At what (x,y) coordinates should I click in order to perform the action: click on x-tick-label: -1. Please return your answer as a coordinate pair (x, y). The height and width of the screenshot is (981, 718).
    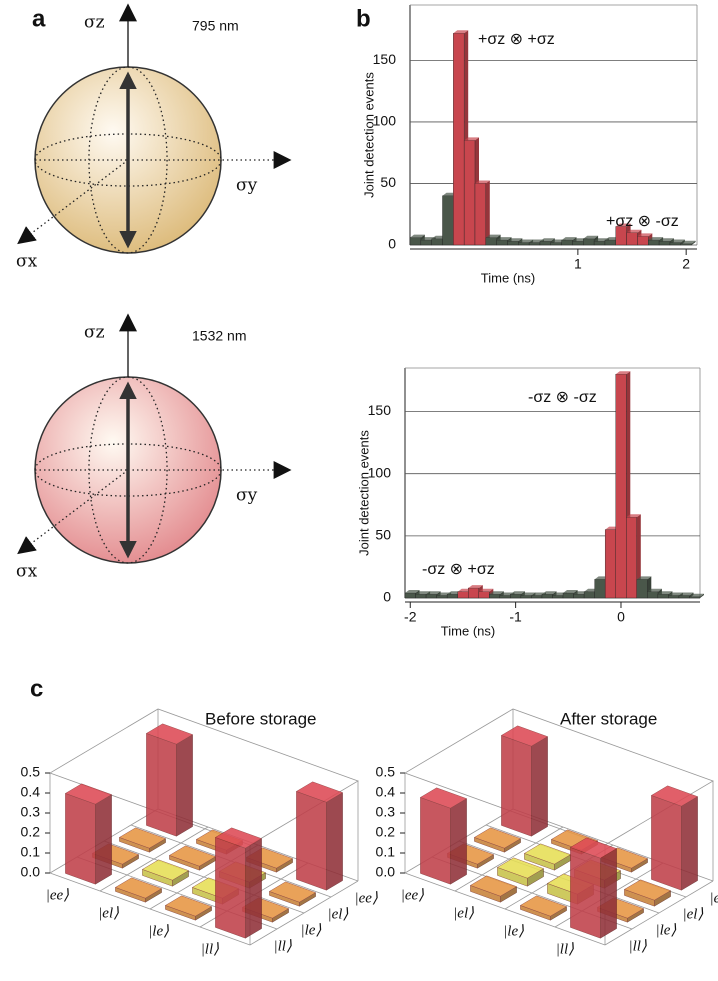
    Looking at the image, I should click on (515, 617).